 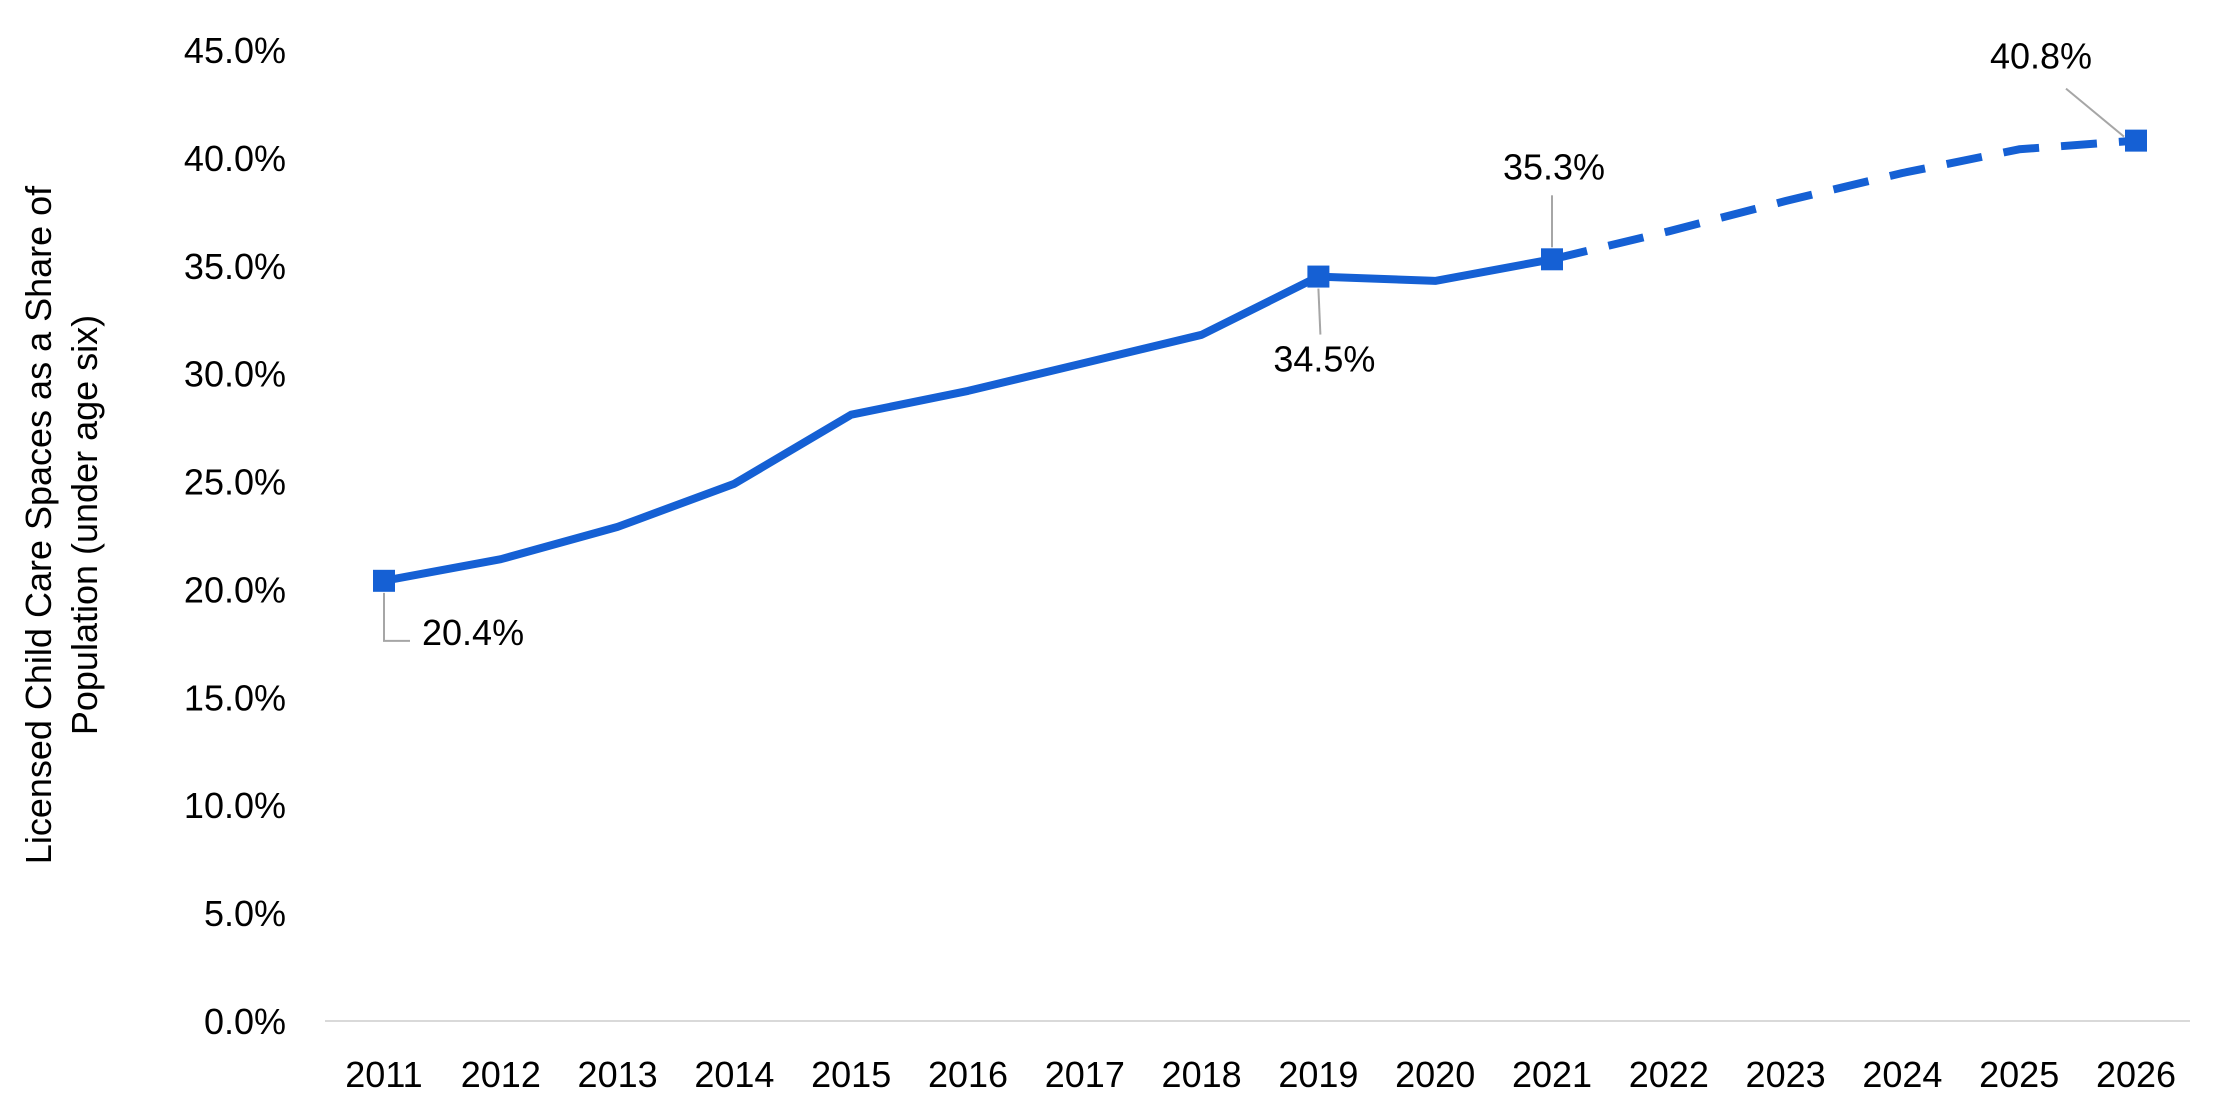 I want to click on x-tick-label: 2015, so click(x=851, y=1074).